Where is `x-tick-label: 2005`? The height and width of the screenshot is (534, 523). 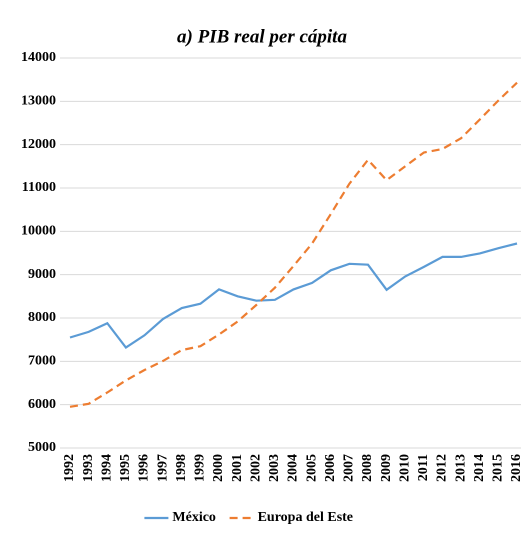
x-tick-label: 2005 is located at coordinates (311, 468).